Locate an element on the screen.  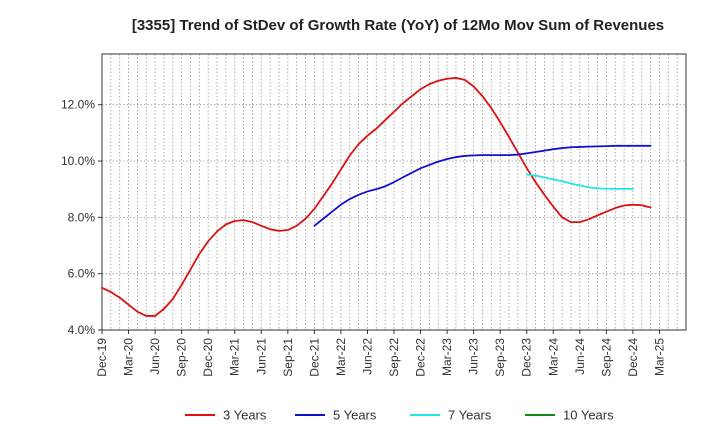
x-tick-label: Sep-23 is located at coordinates (500, 357).